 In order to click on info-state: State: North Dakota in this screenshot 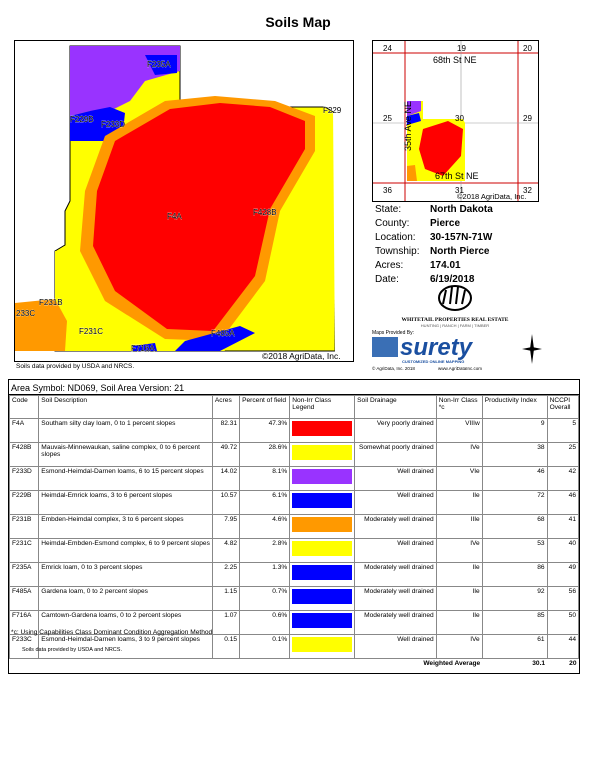, I will do `click(434, 209)`.